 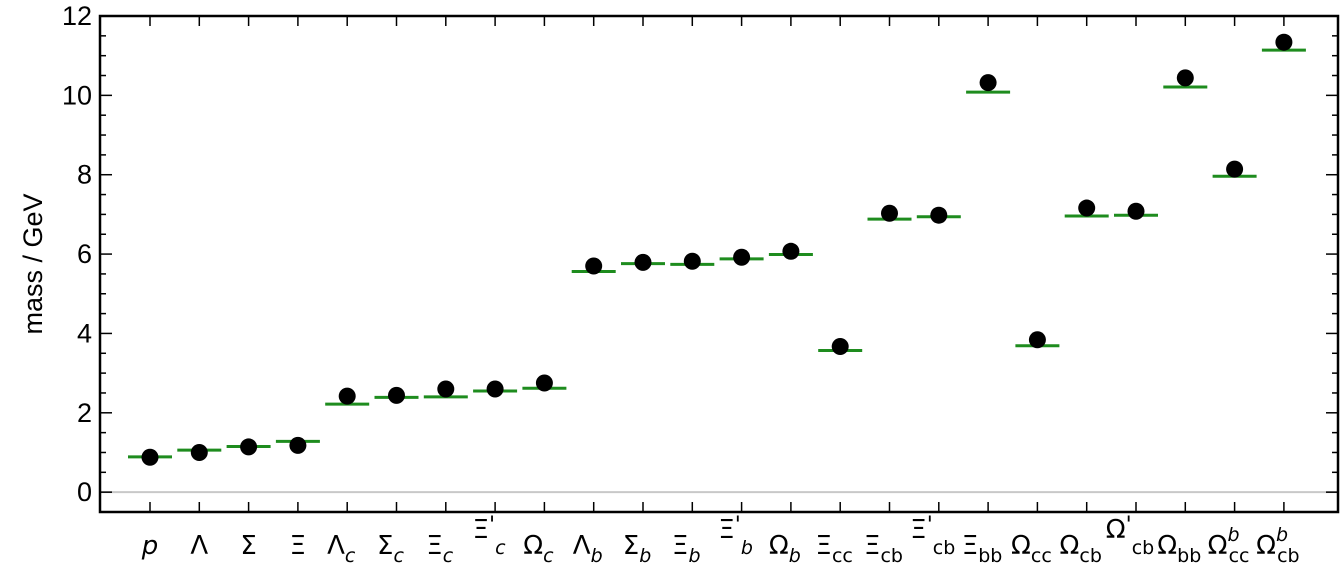 I want to click on x-category-label: Ωb cc, so click(x=1229, y=545).